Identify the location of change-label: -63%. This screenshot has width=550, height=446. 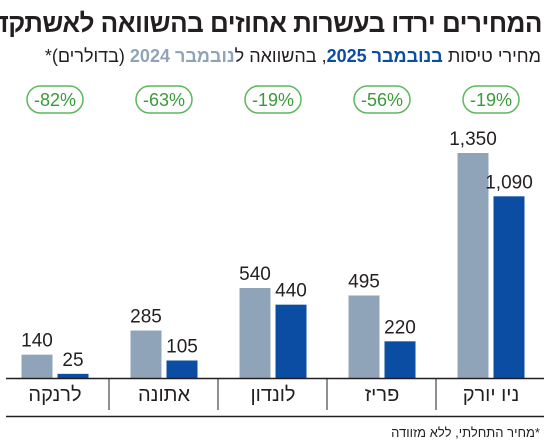
(164, 100).